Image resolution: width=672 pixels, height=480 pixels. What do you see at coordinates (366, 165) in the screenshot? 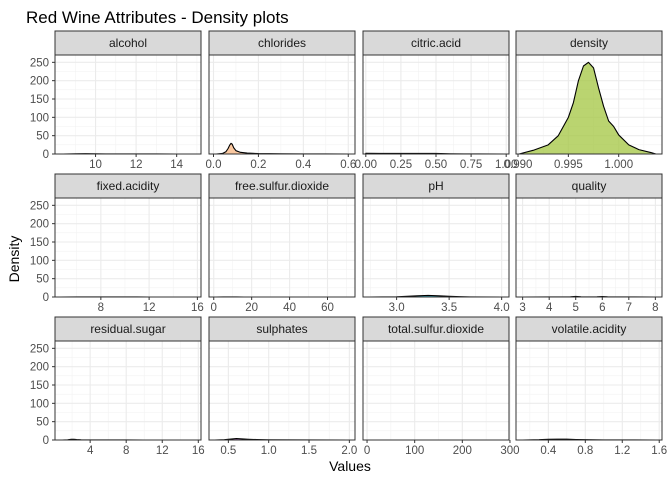
I see `x-tick-label: 0.00` at bounding box center [366, 165].